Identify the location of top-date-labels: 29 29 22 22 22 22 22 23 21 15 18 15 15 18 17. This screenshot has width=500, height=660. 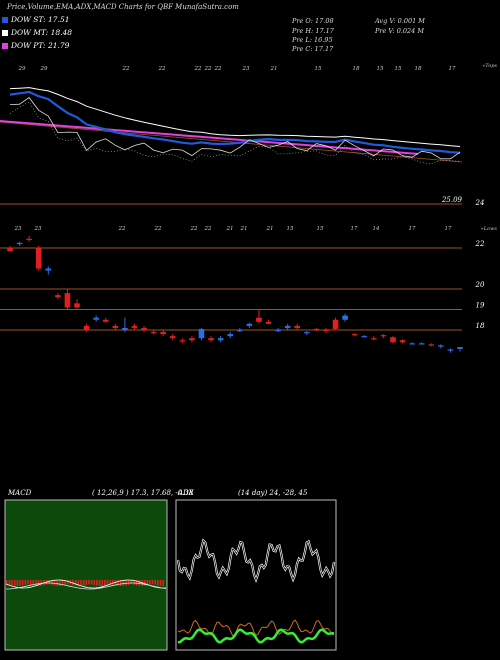
(237, 69).